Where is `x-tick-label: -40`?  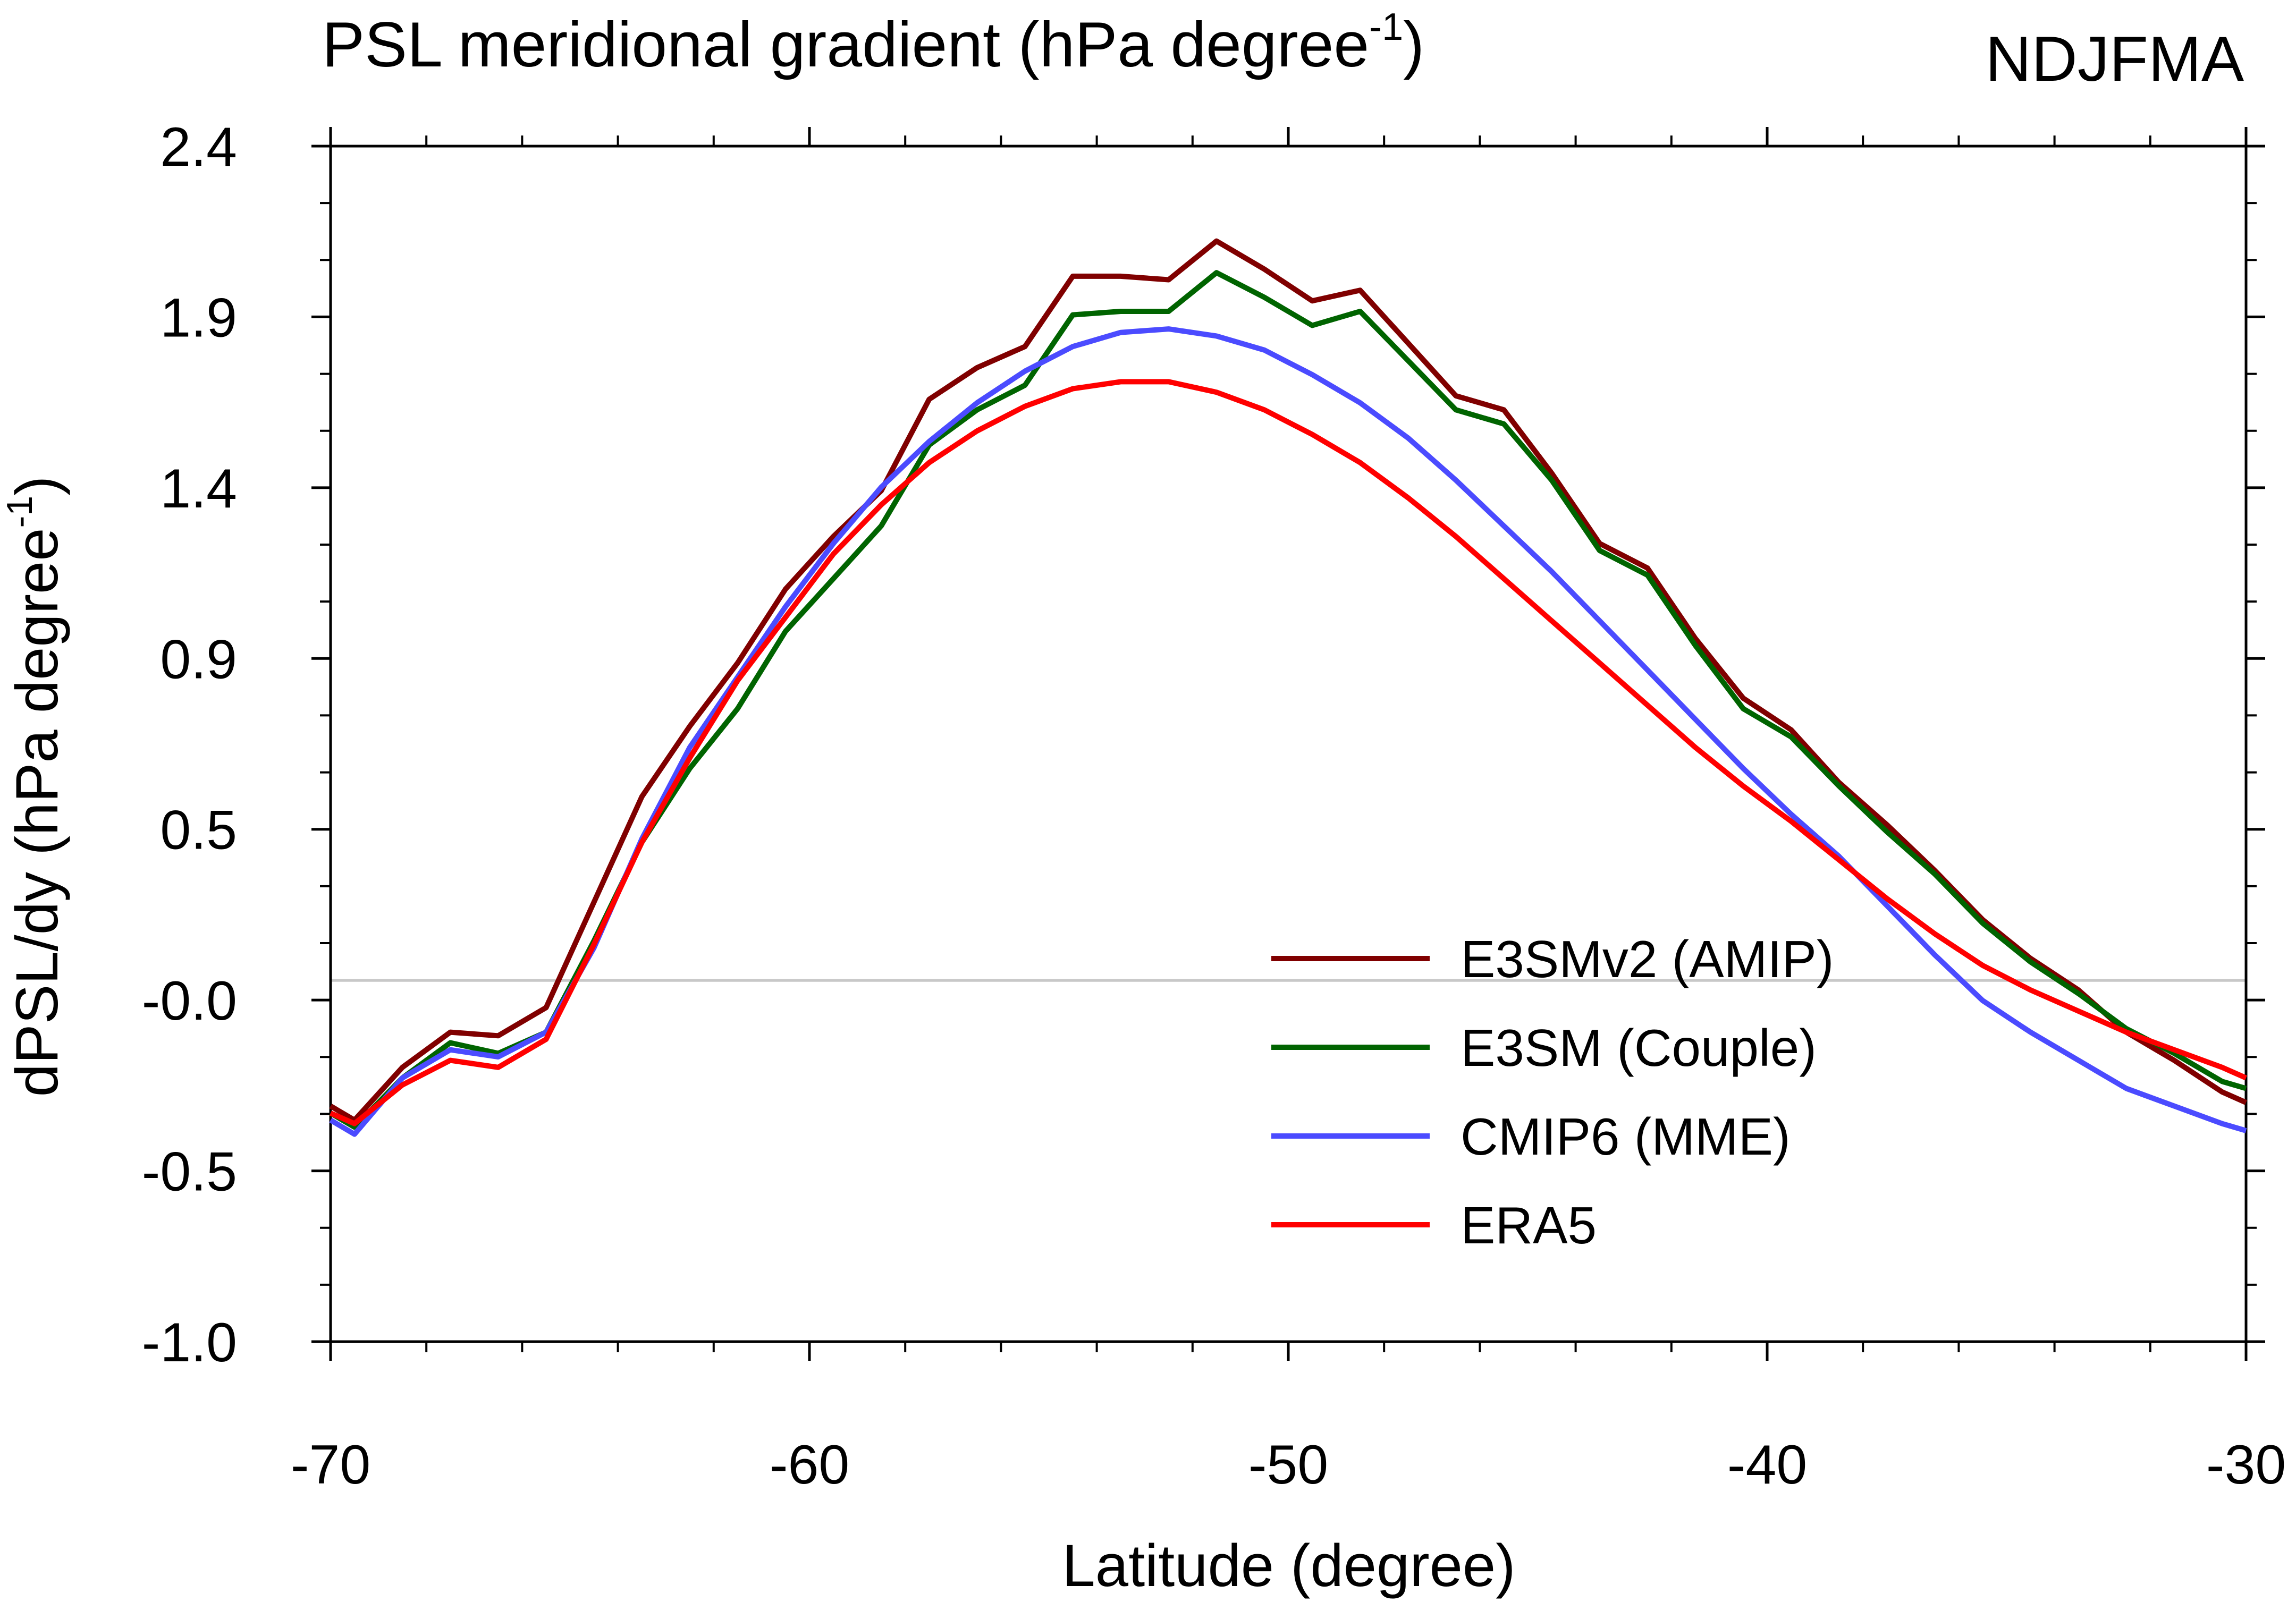 x-tick-label: -40 is located at coordinates (1767, 1465).